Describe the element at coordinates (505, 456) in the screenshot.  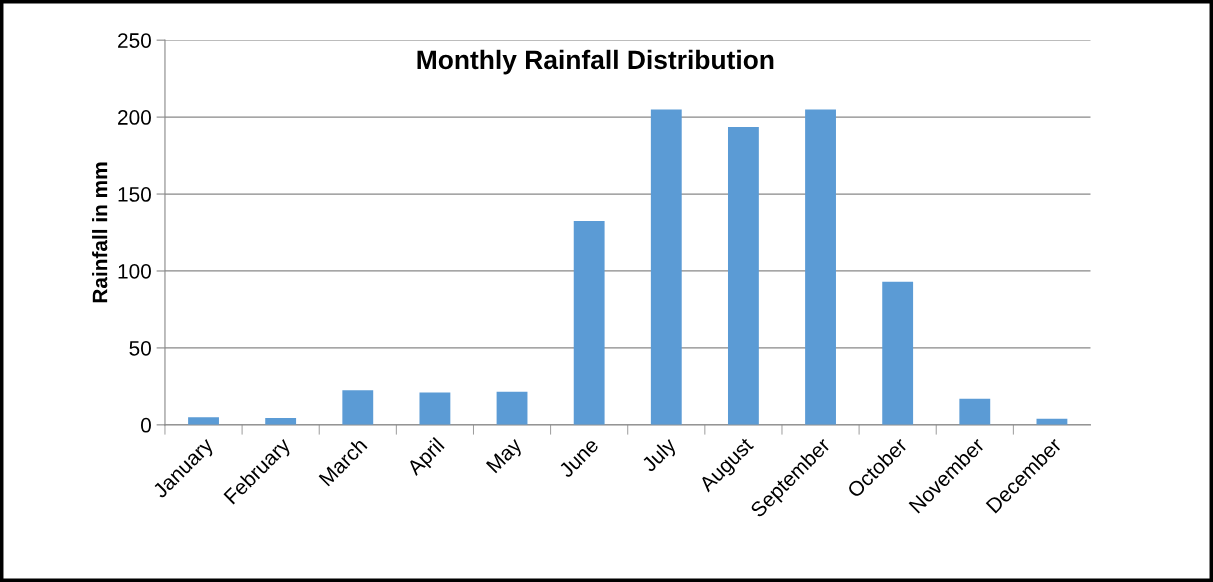
I see `x-tick-label: May` at that location.